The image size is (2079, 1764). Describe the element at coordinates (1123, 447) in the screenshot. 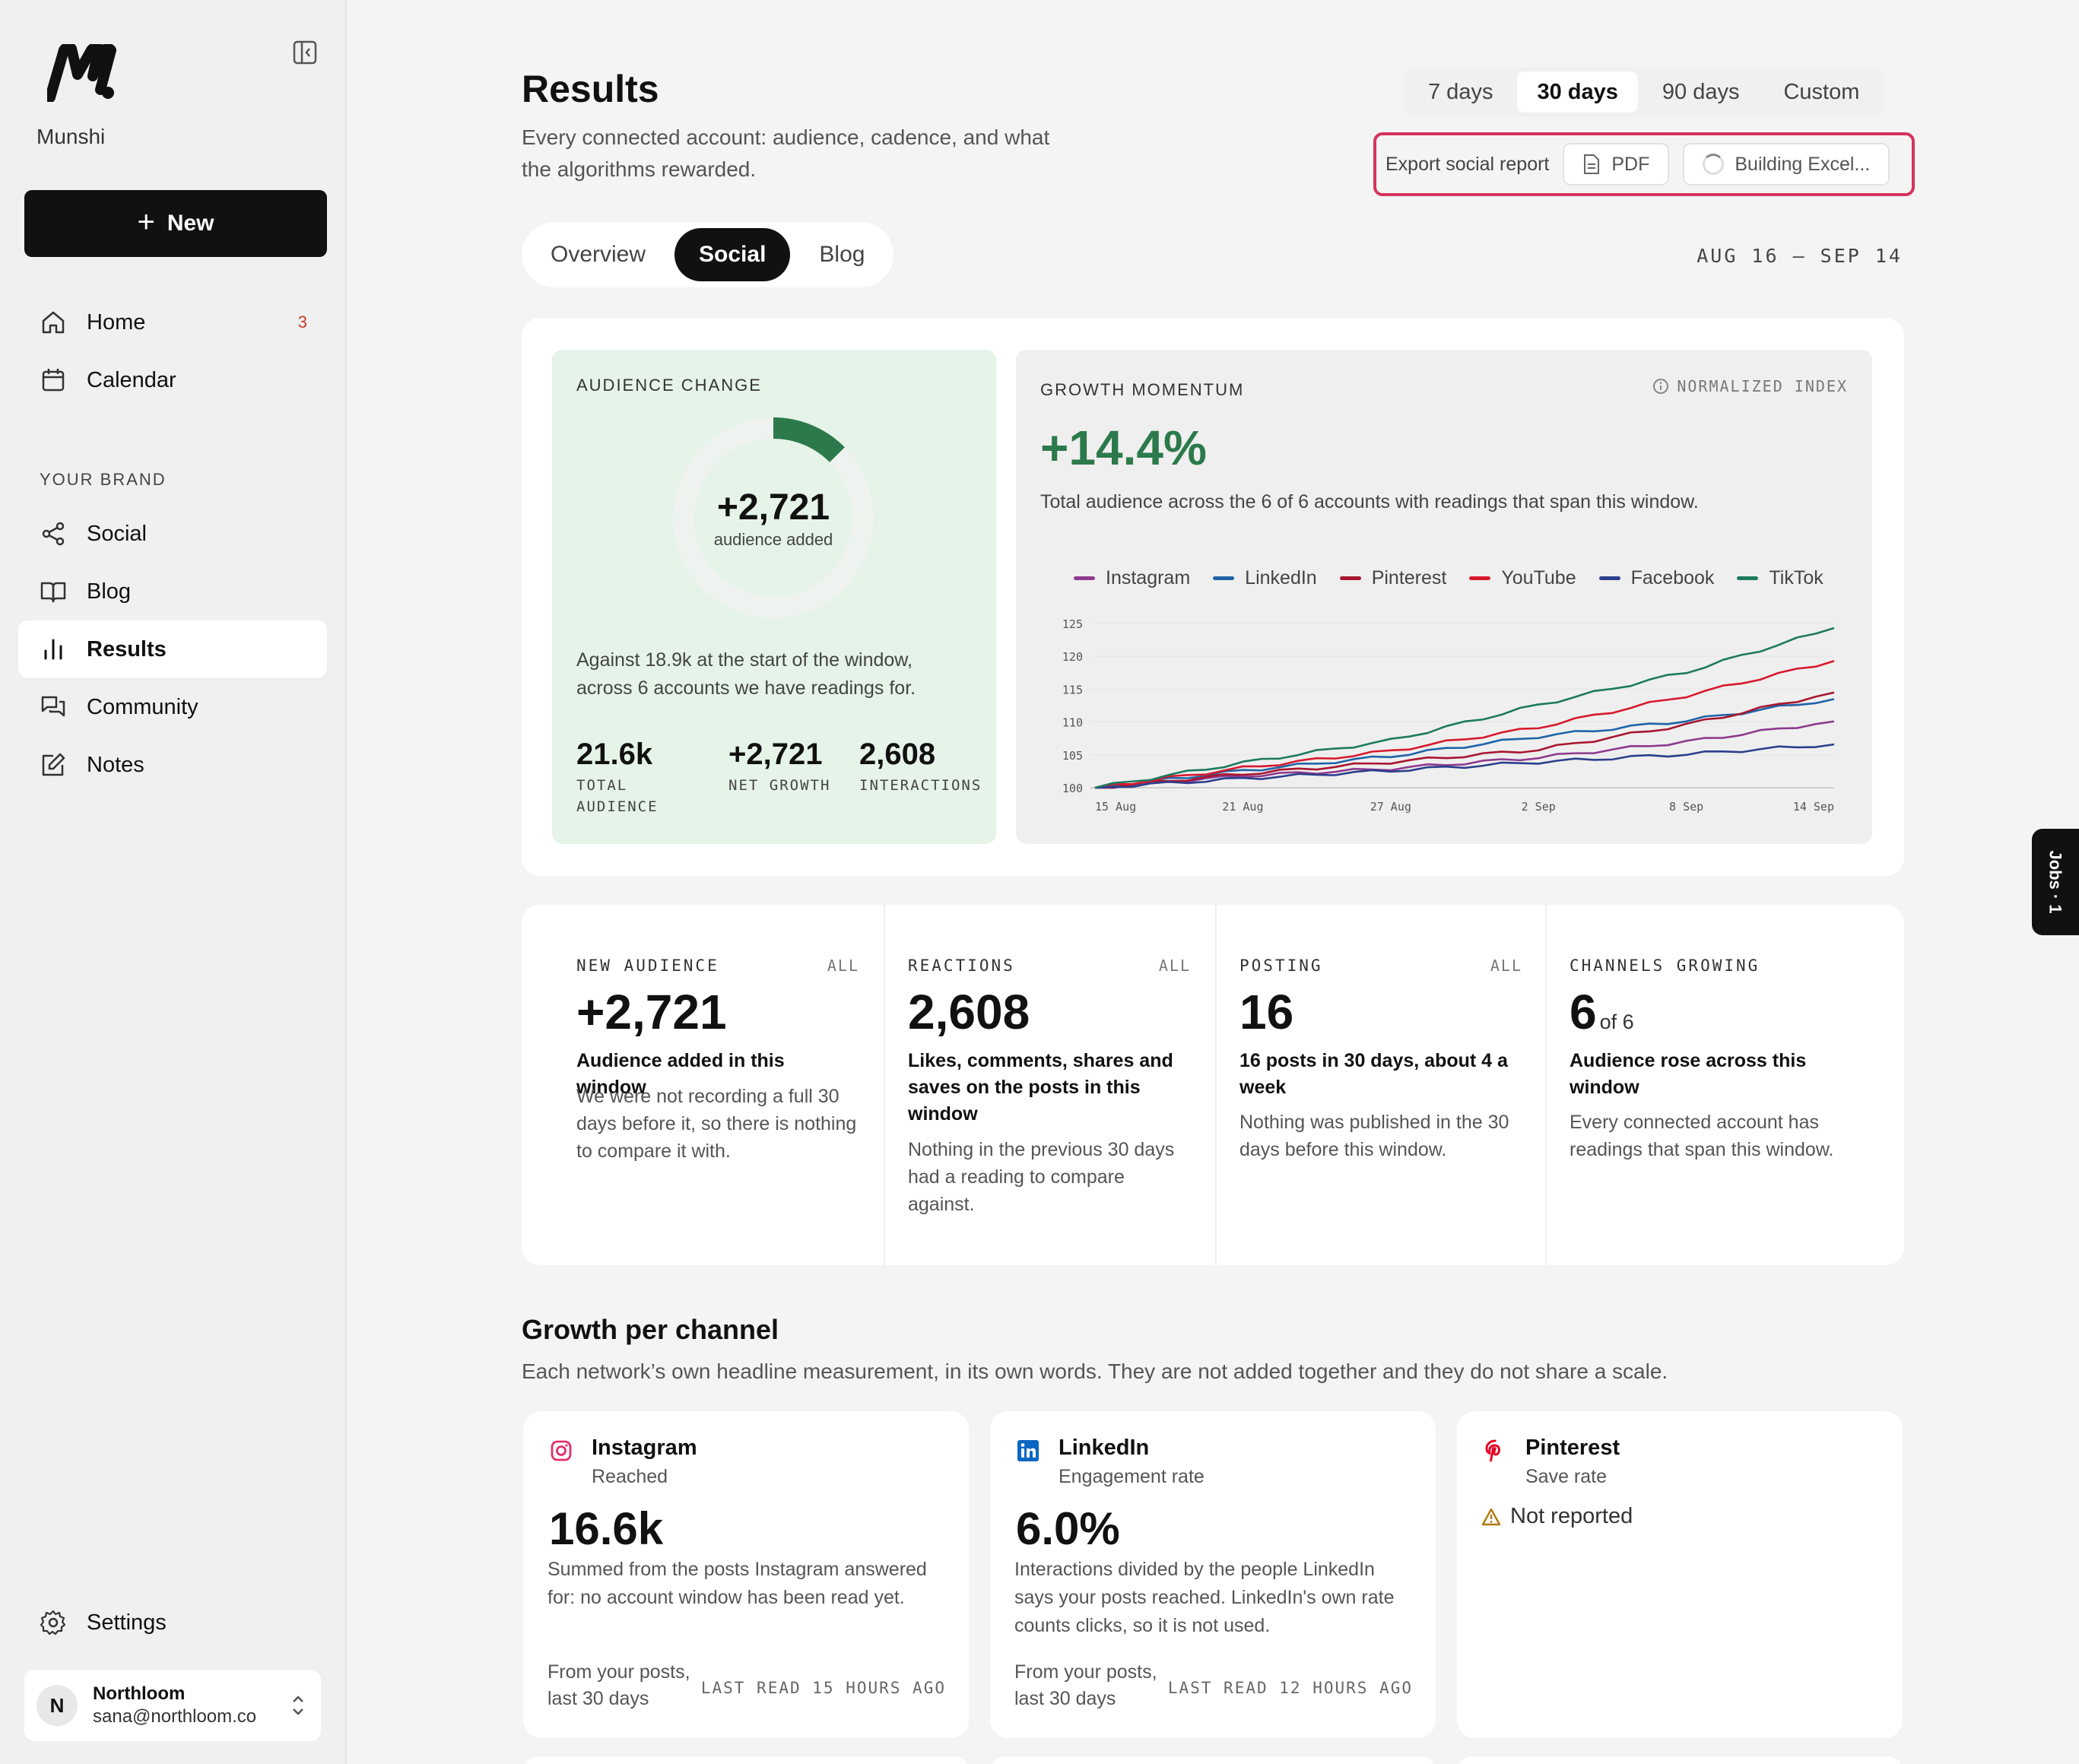

I see `growth-value: +14.4%` at that location.